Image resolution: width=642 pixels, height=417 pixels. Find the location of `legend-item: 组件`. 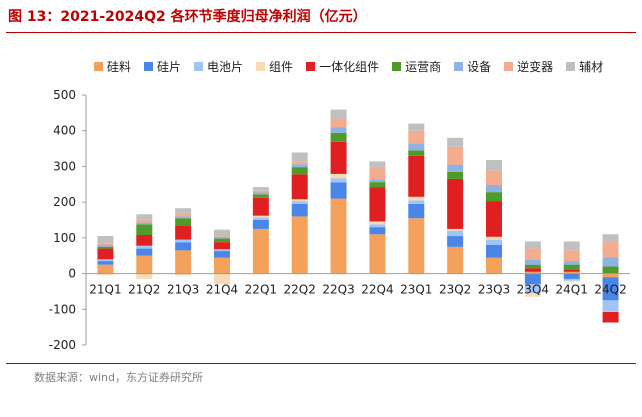

legend-item: 组件 is located at coordinates (274, 66).